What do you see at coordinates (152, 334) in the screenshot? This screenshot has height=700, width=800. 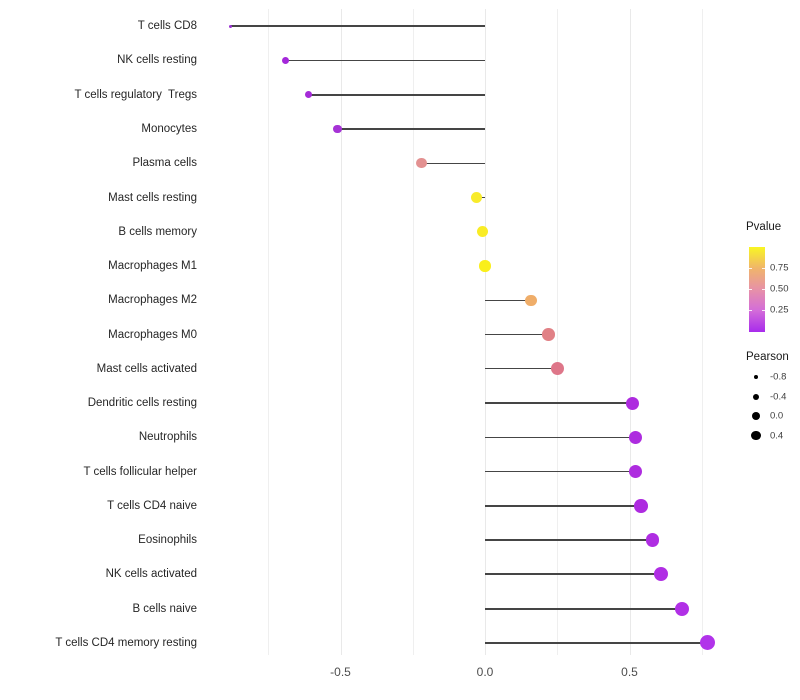 I see `category-label: Macrophages M0` at bounding box center [152, 334].